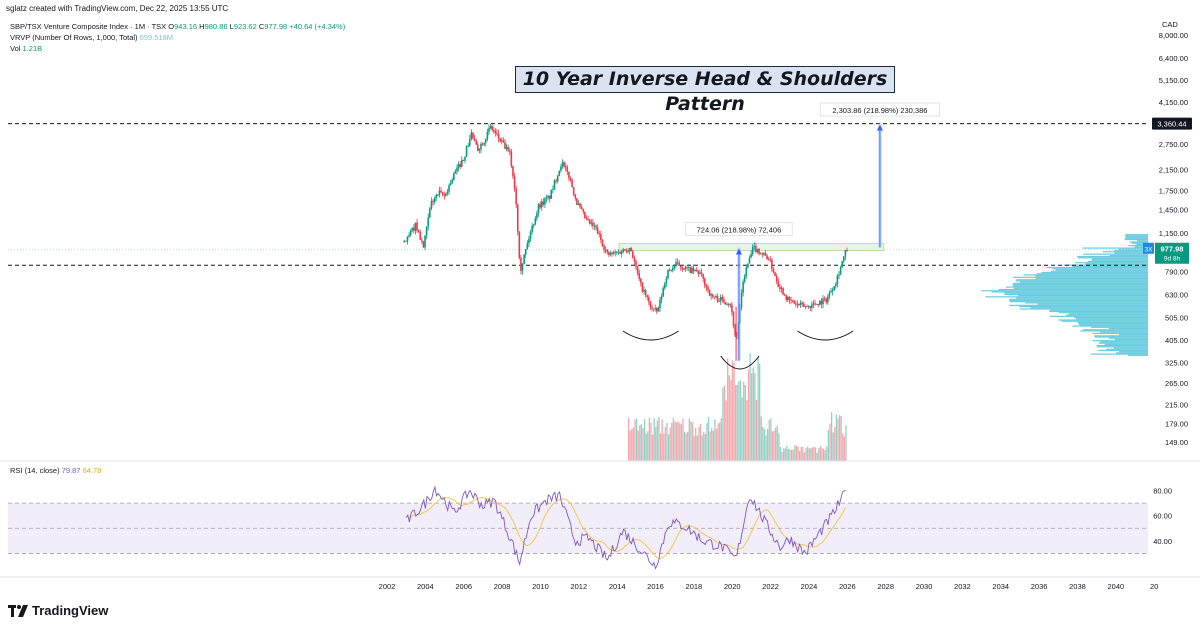  I want to click on price-tick-label: 1,750.00, so click(1173, 190).